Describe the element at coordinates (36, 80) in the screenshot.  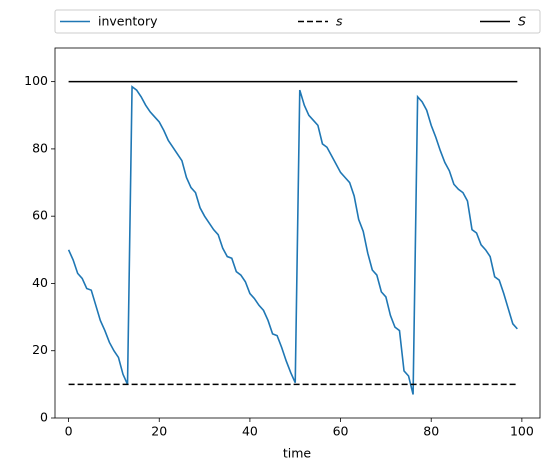
I see `y-tick-label: 100` at that location.